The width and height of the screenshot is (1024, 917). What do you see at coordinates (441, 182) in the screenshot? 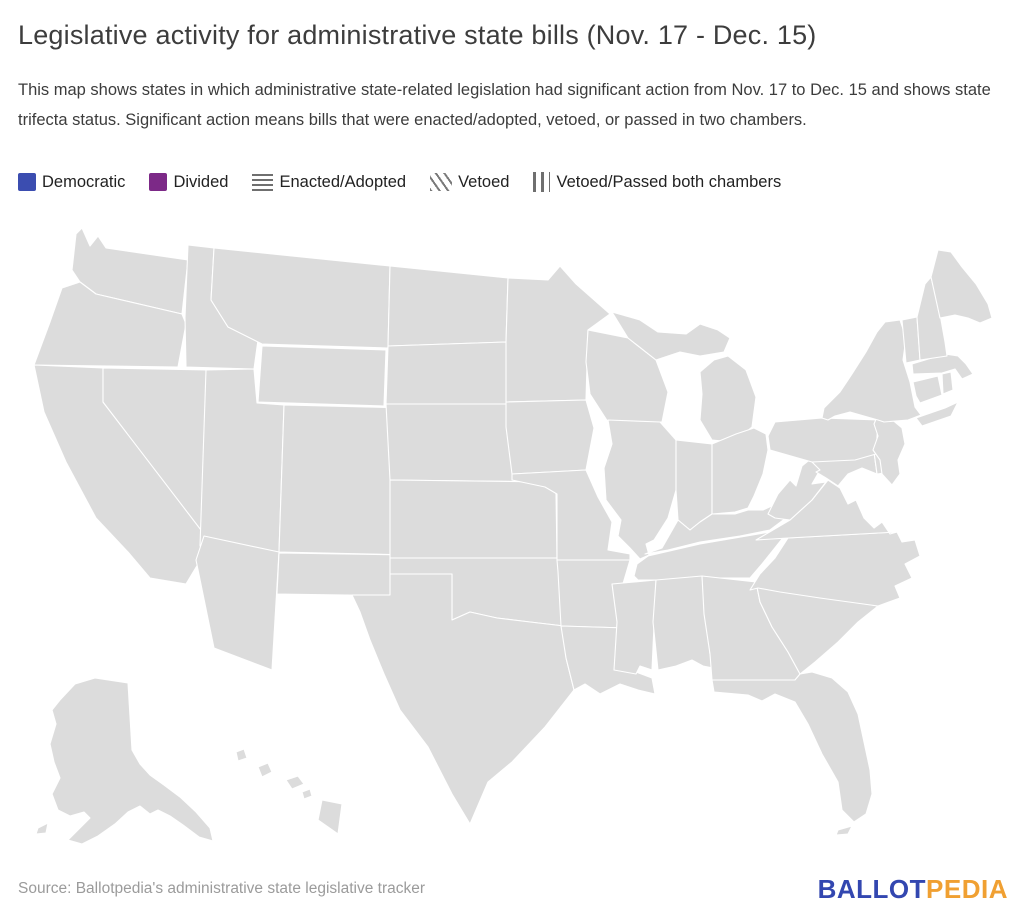
I see `diagonal-stripes-icon` at bounding box center [441, 182].